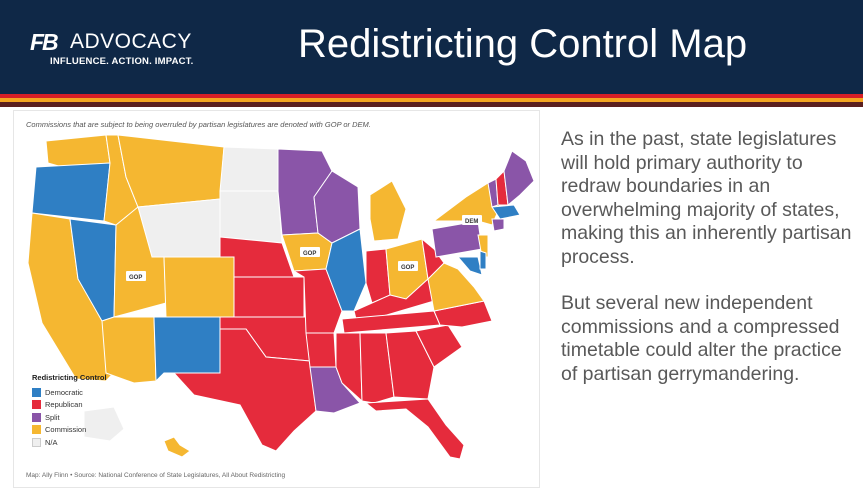 The image size is (863, 489). I want to click on fb-advocacy-logo: FB ADVOCACY INFLUENCE. ACTION. IMPACT., so click(120, 49).